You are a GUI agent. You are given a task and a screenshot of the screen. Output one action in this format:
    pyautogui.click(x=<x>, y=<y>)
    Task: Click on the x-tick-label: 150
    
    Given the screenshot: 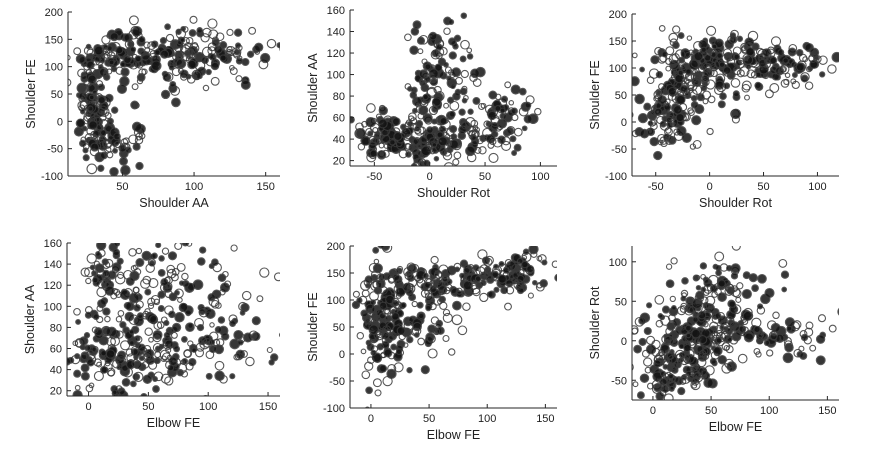 What is the action you would take?
    pyautogui.click(x=268, y=407)
    